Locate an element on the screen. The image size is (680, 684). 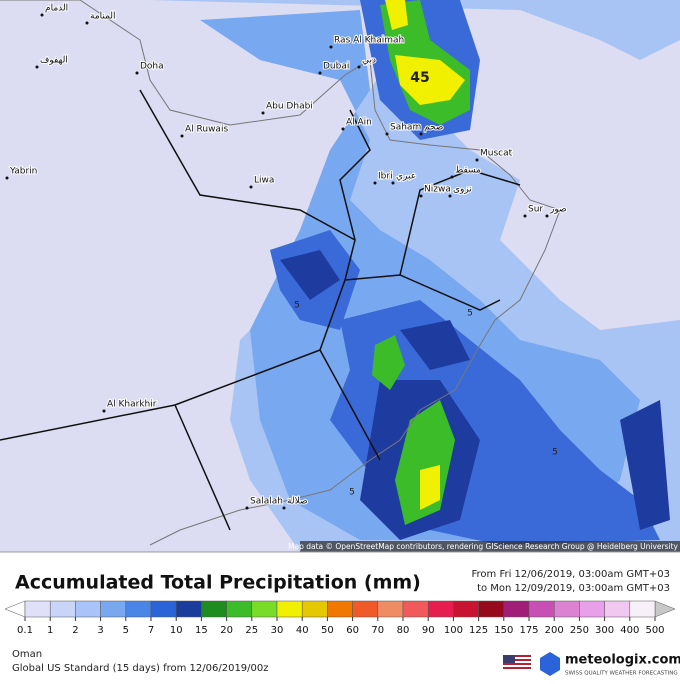
legend-tick-label: 175 is located at coordinates (528, 630).